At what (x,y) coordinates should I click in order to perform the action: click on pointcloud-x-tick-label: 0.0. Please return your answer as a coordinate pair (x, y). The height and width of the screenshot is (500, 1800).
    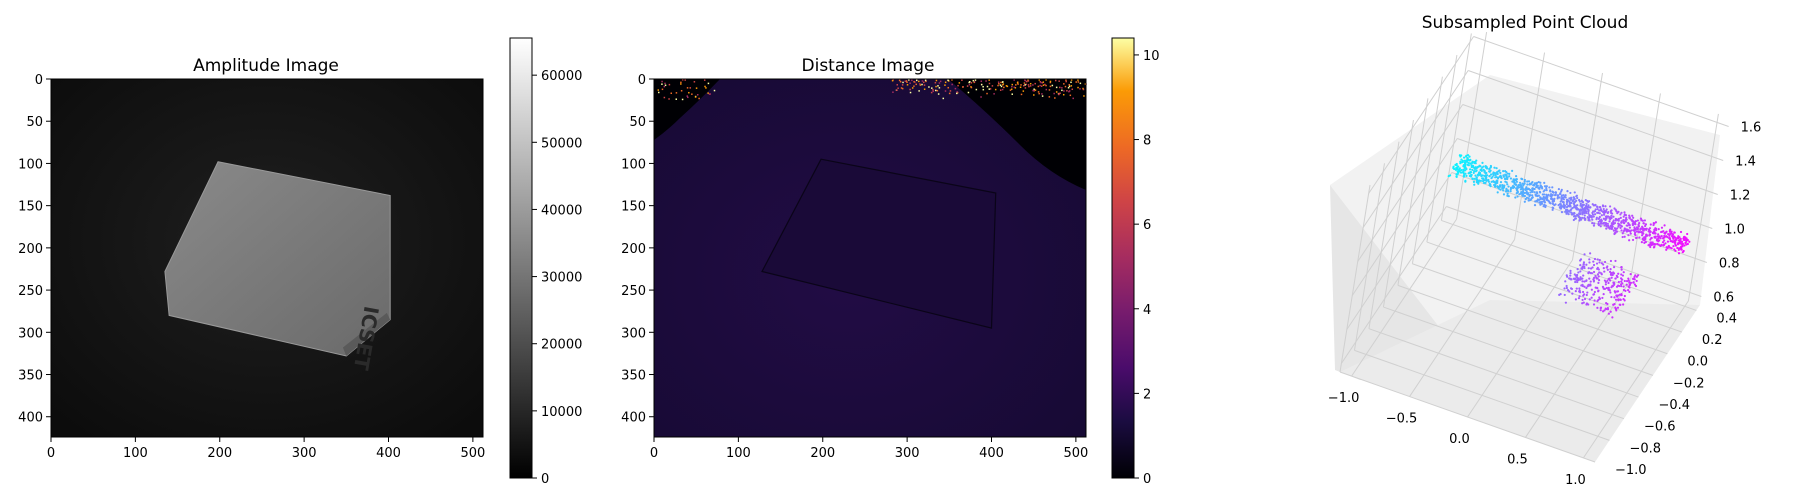
    Looking at the image, I should click on (1459, 439).